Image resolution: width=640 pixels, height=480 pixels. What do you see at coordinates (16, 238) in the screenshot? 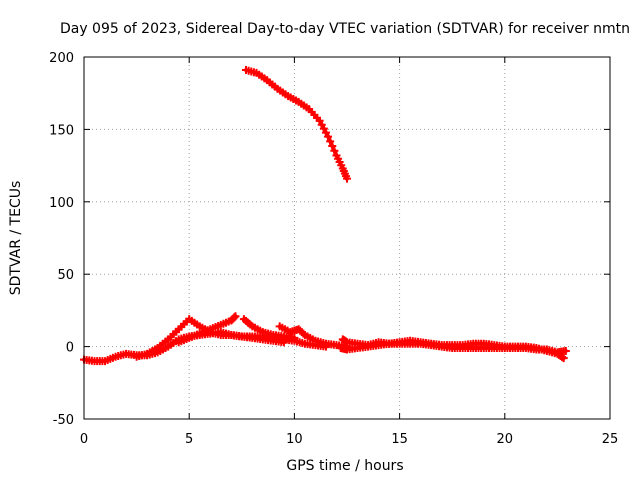
I see `y-axis-label: SDTVAR / TECUs` at bounding box center [16, 238].